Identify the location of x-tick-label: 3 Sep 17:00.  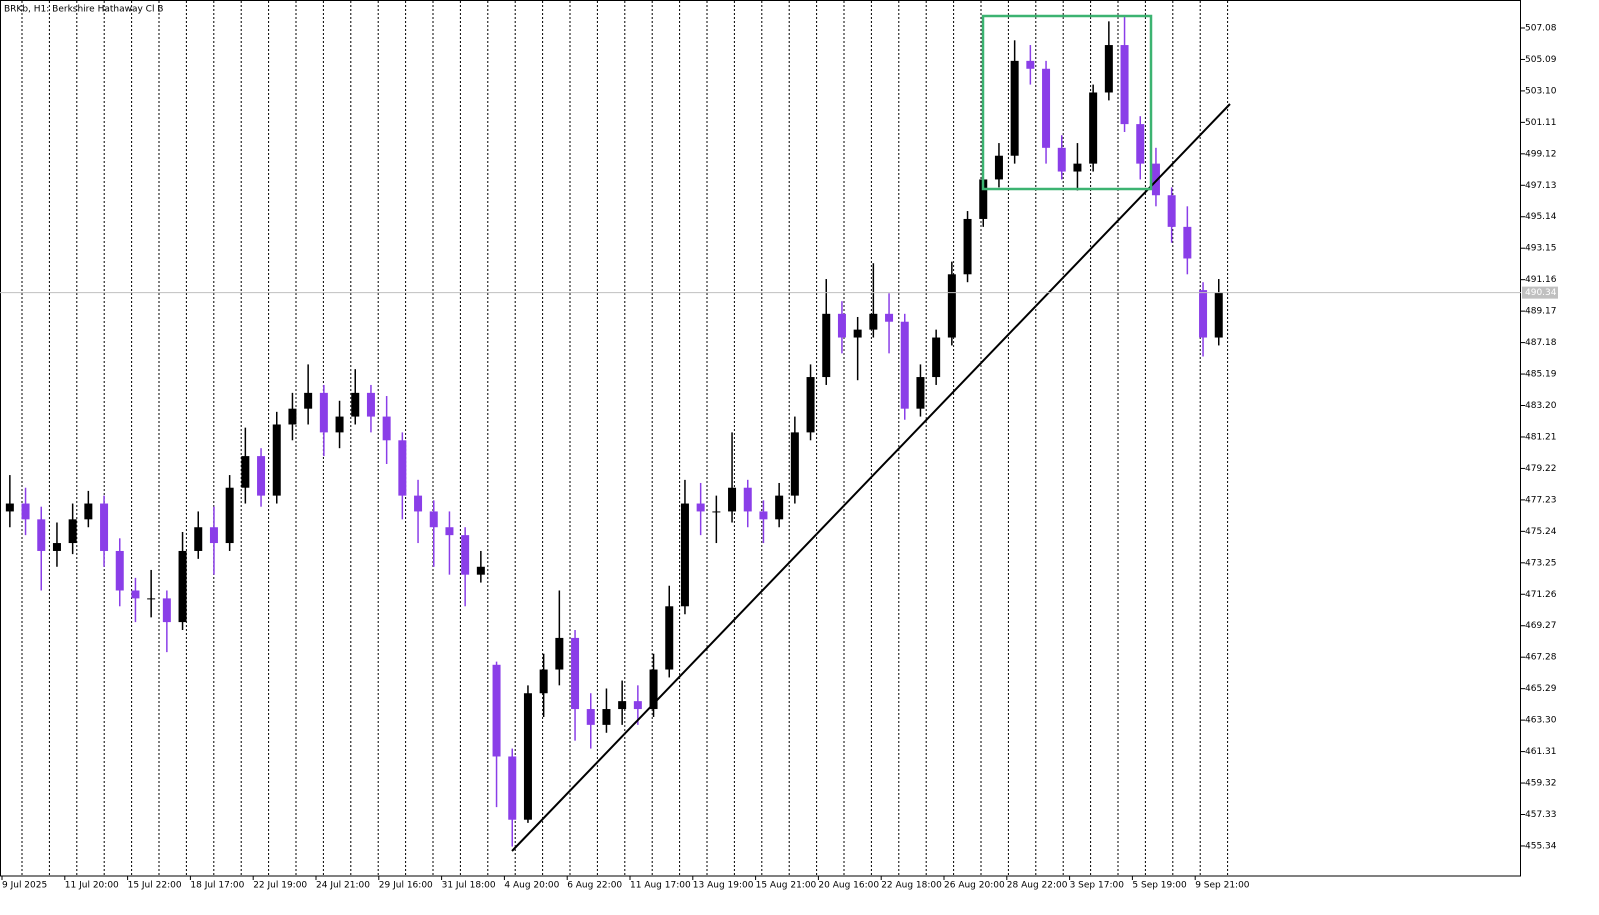
(1097, 886).